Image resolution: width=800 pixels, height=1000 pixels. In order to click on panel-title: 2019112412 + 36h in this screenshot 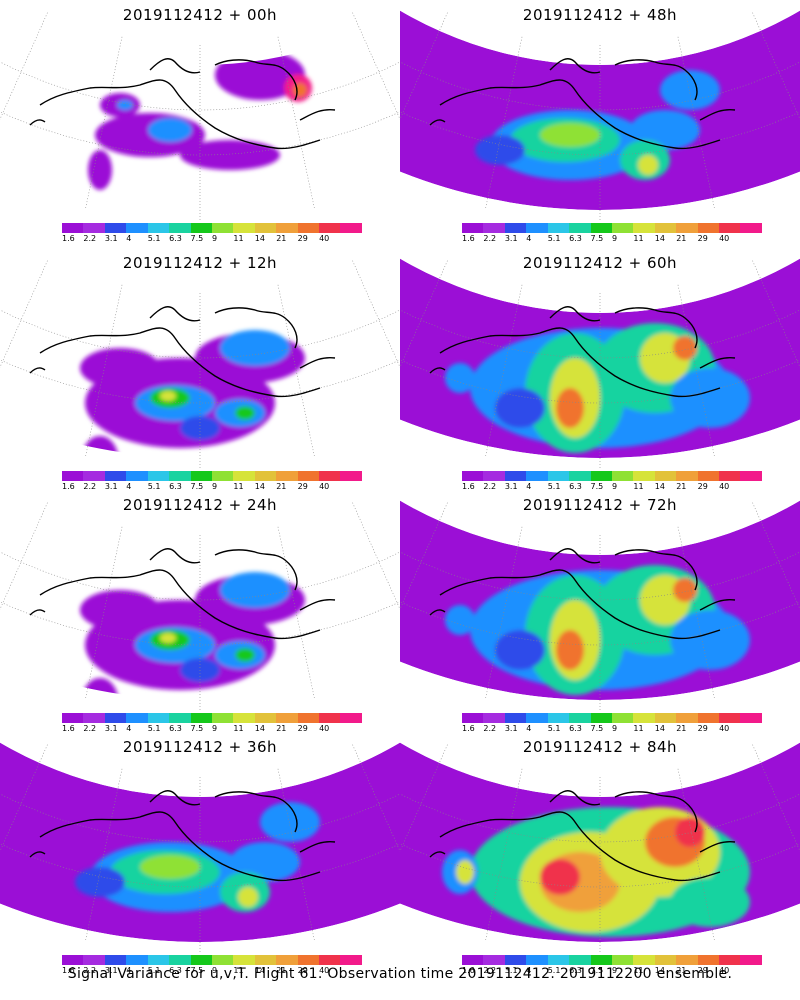, I will do `click(200, 747)`.